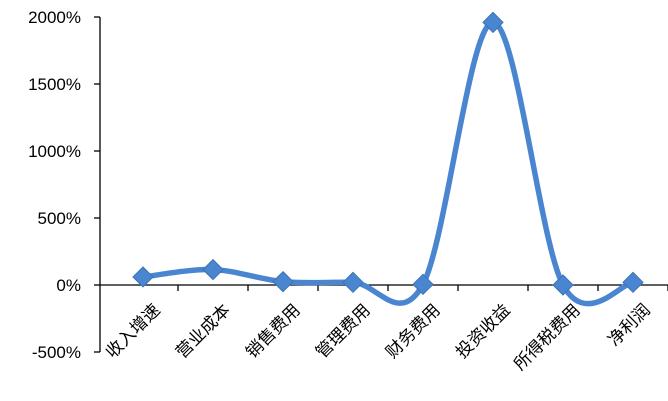  What do you see at coordinates (629, 325) in the screenshot?
I see `x-category-label: 净利润` at bounding box center [629, 325].